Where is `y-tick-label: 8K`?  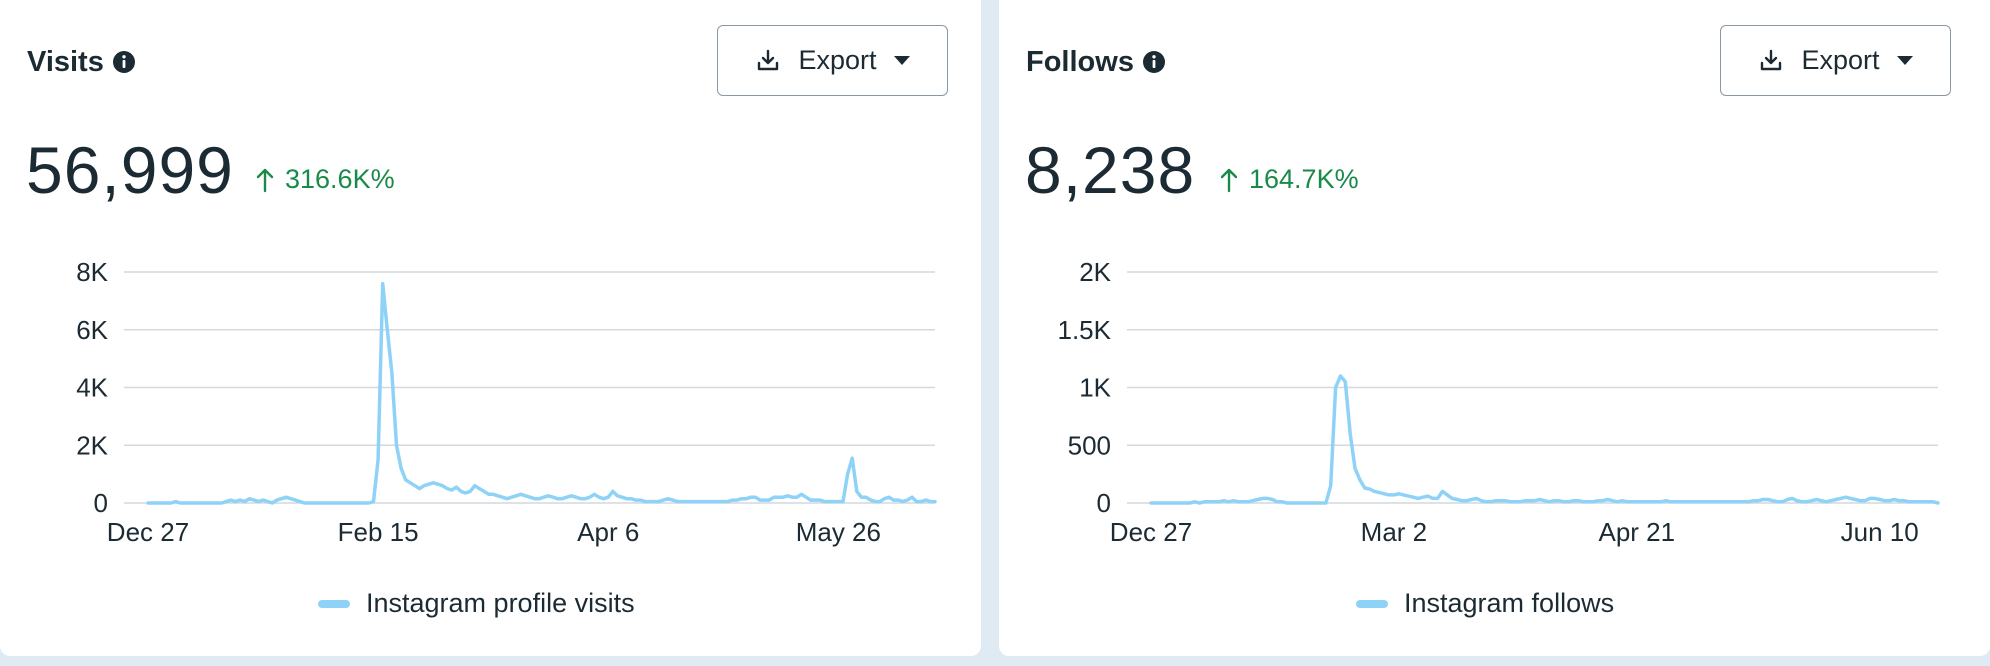 y-tick-label: 8K is located at coordinates (92, 272).